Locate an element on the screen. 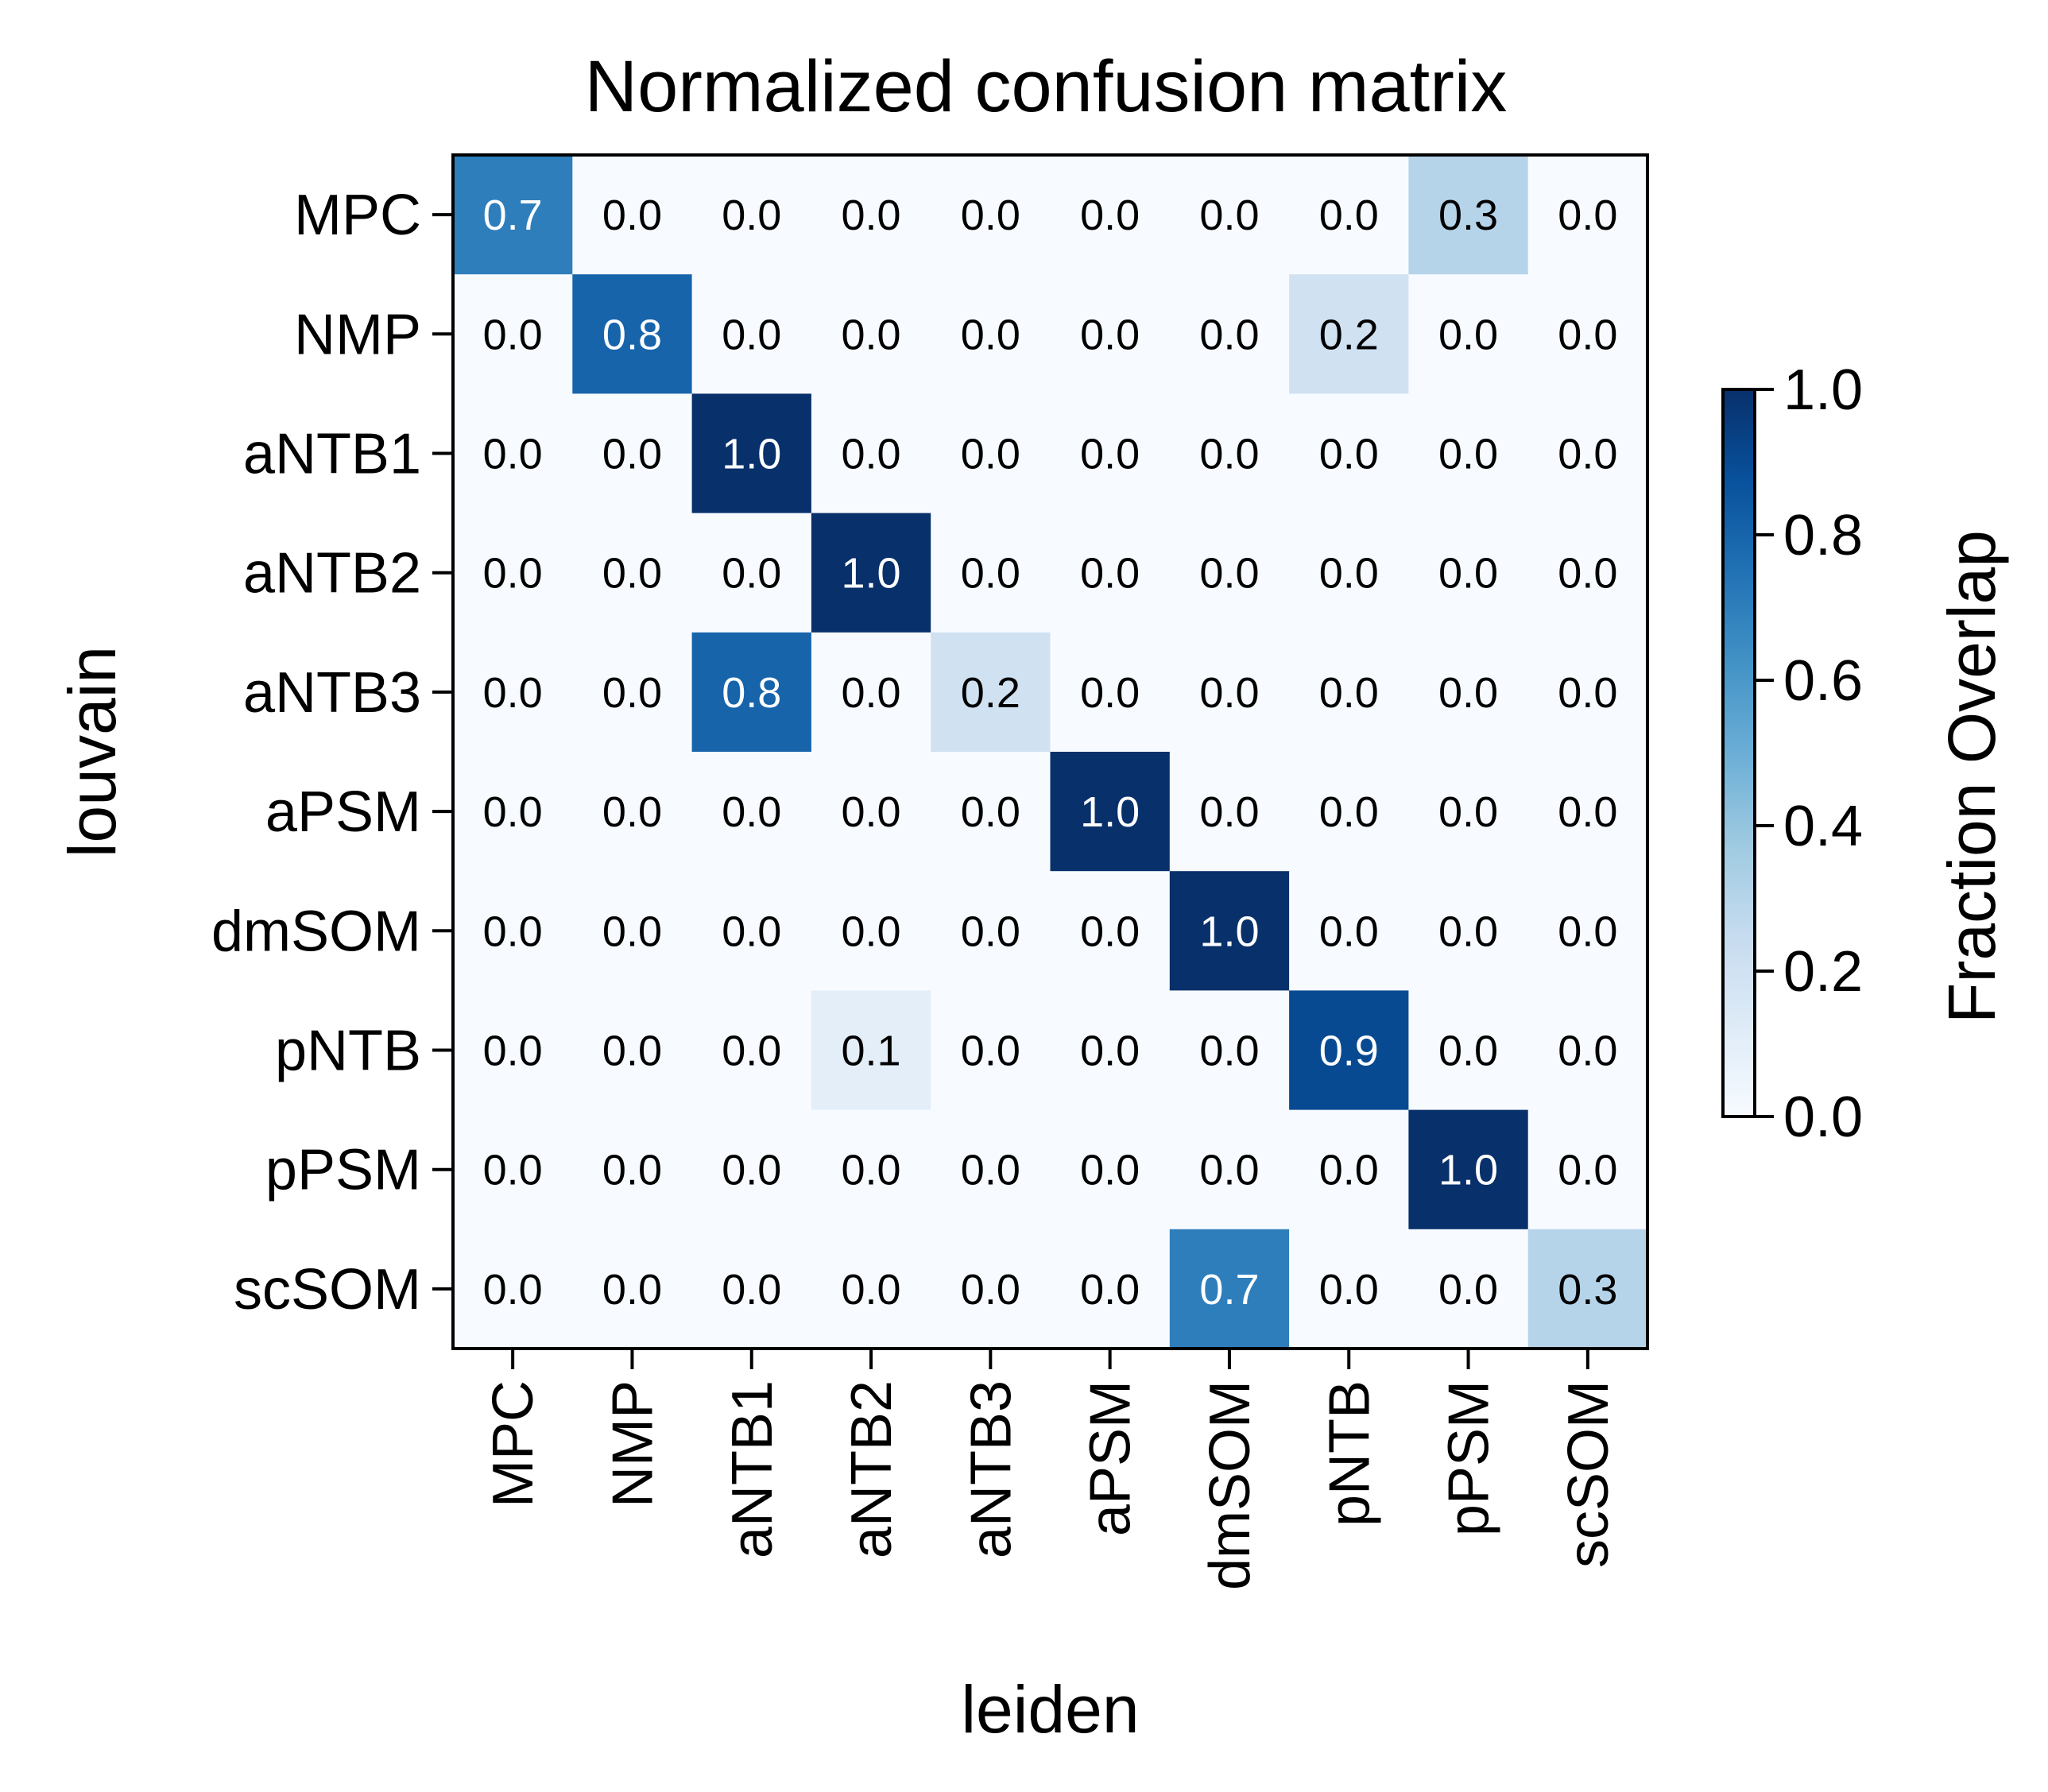 The image size is (2048, 1792). colorbar-tick-label: 1.0 is located at coordinates (1823, 390).